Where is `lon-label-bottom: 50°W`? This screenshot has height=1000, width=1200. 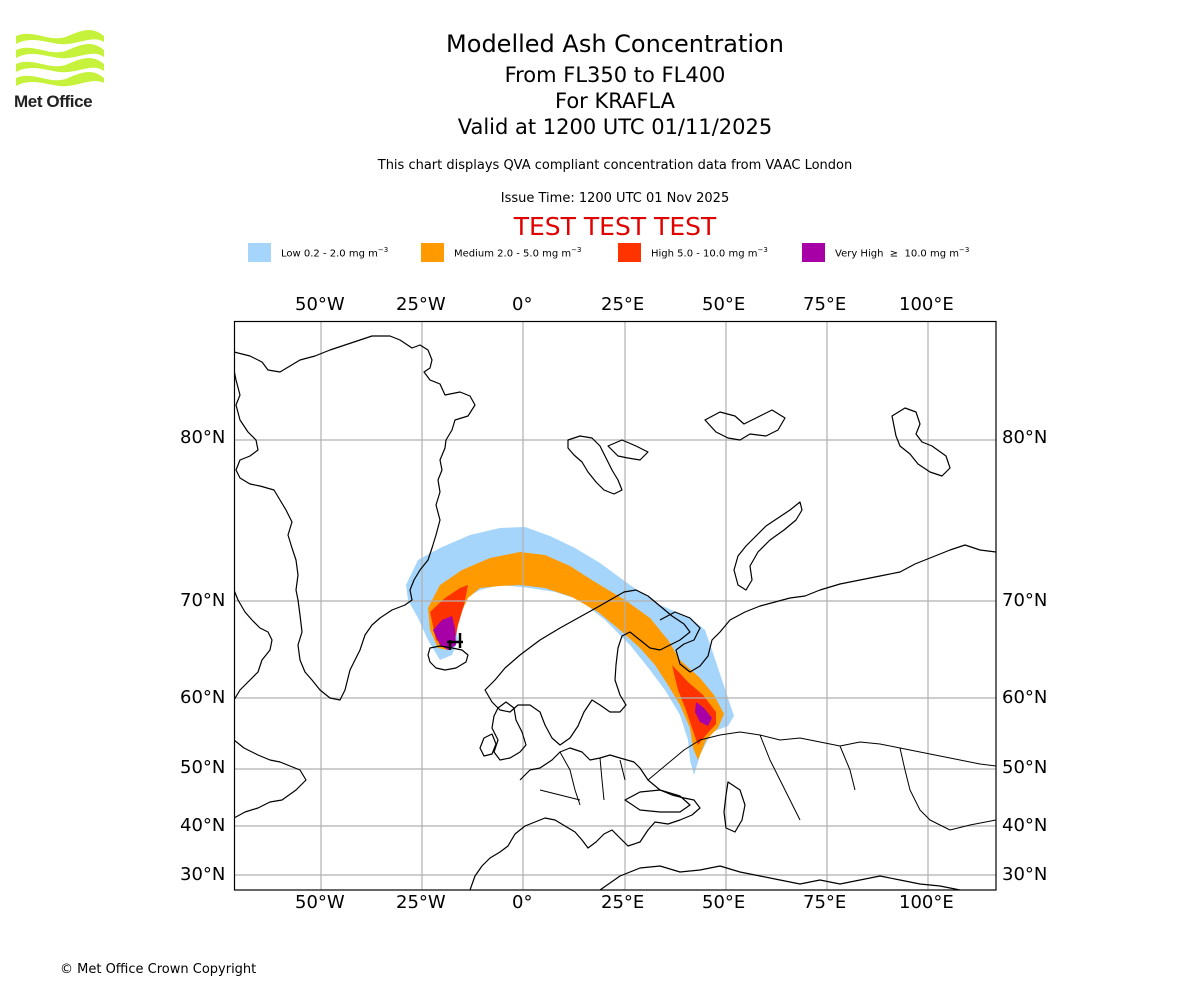
lon-label-bottom: 50°W is located at coordinates (320, 902).